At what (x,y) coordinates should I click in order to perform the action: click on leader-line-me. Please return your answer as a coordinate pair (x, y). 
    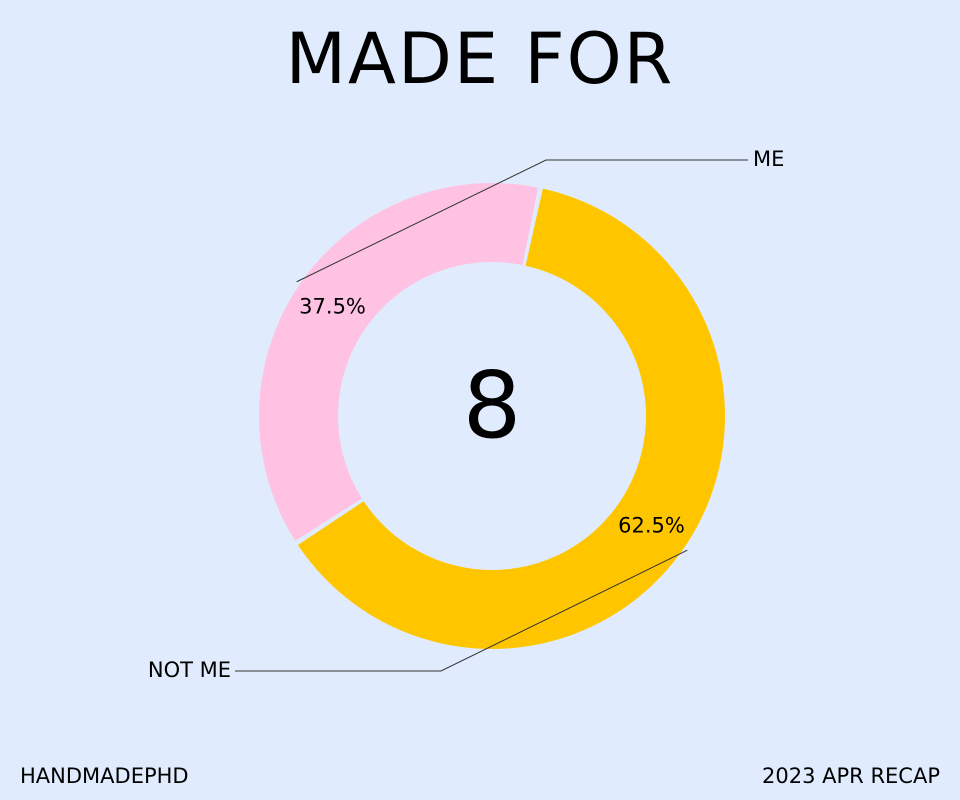
    Looking at the image, I should click on (522, 221).